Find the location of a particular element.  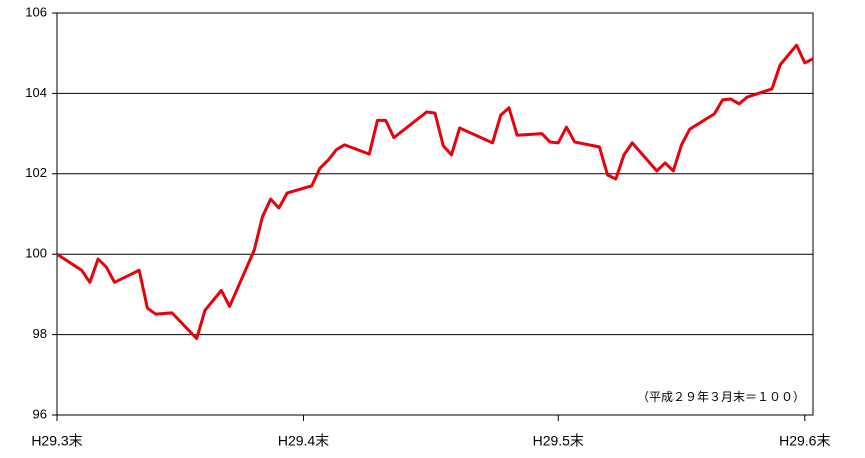

x-tick-label: H29.3末 is located at coordinates (56, 441).